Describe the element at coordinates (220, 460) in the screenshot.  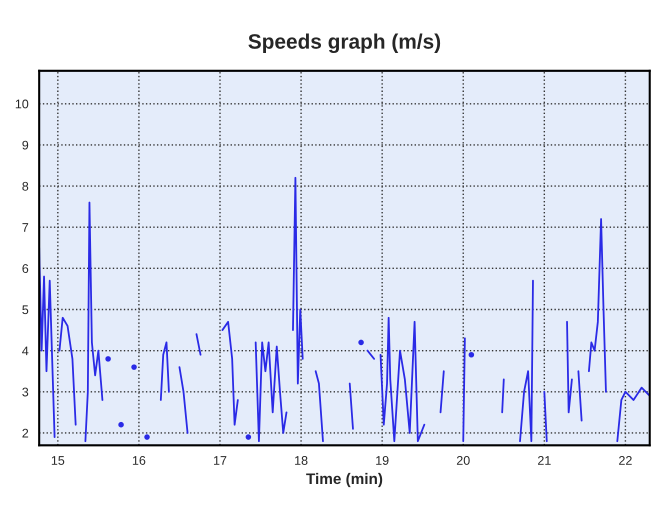
I see `x-tick-label: 17` at that location.